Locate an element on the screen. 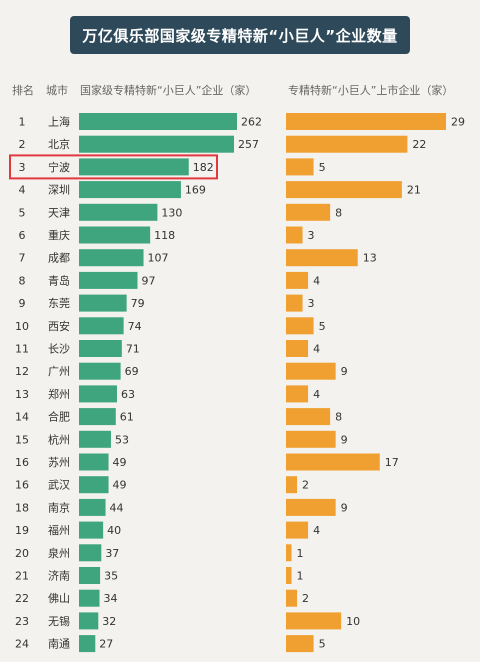 Image resolution: width=480 pixels, height=662 pixels. rank-label: 6 is located at coordinates (22, 235).